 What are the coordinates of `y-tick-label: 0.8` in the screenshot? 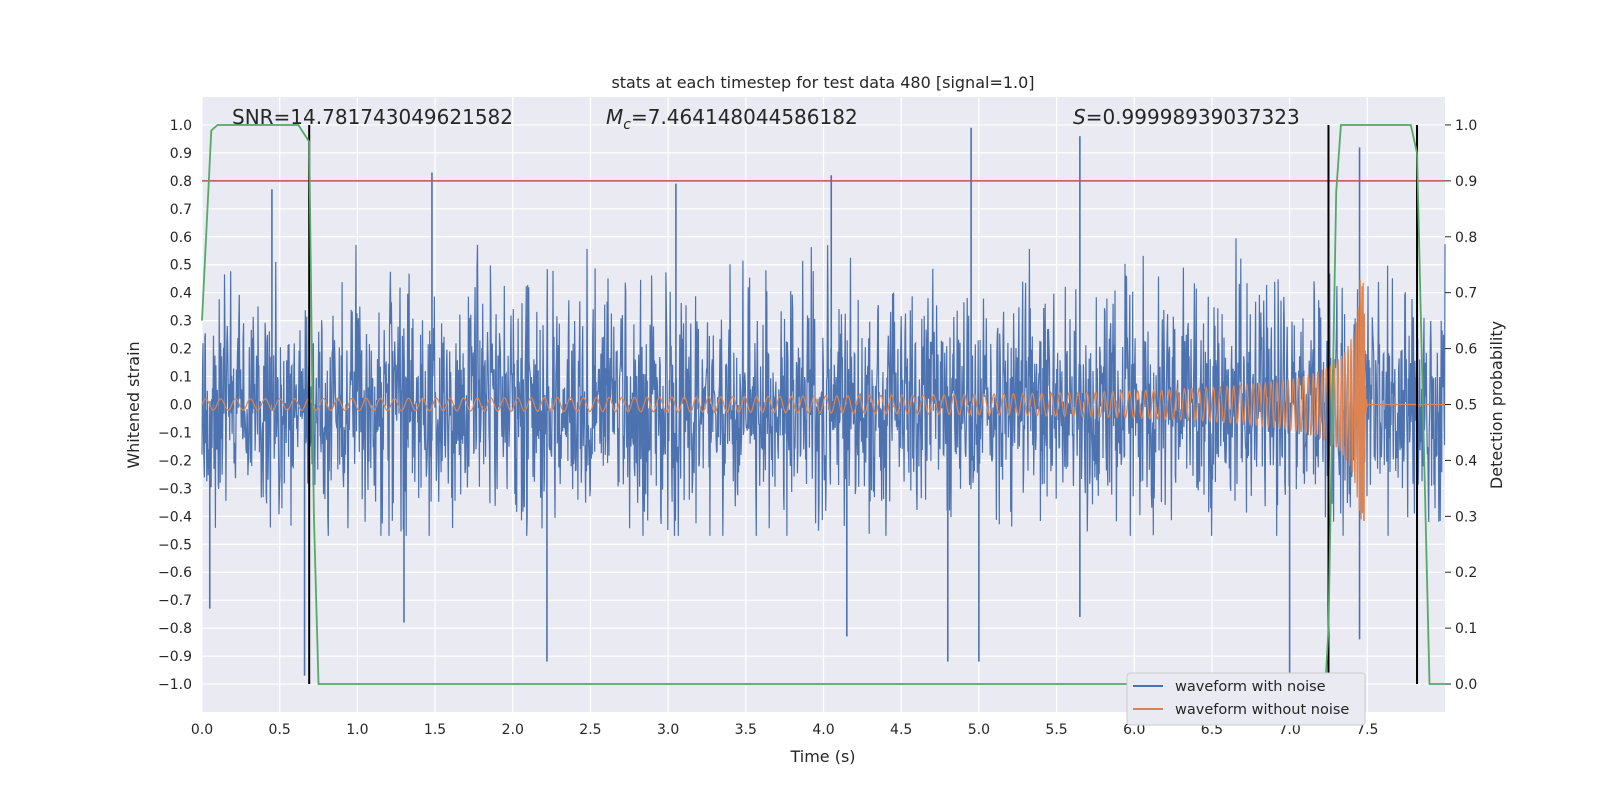 It's located at (181, 182).